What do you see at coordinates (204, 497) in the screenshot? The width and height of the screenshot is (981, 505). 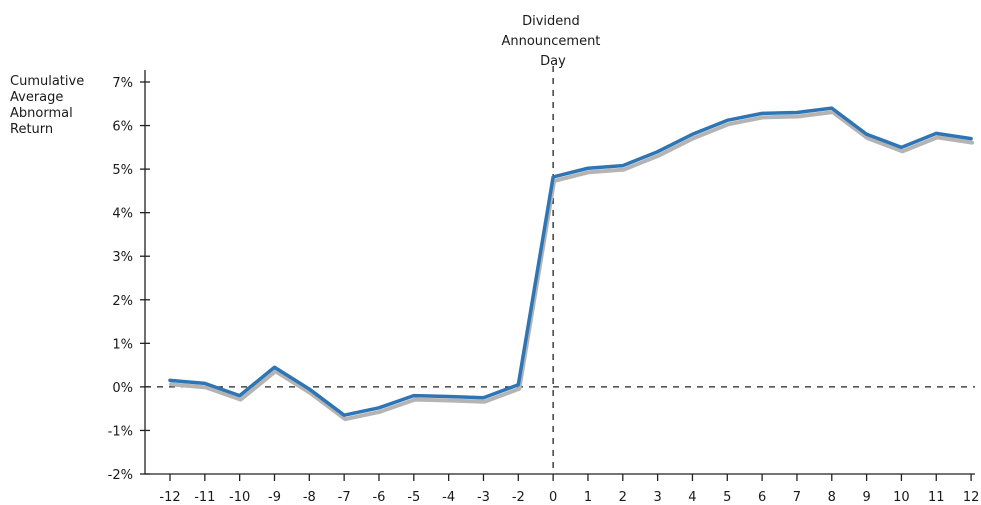 I see `x-tick-label: -11` at bounding box center [204, 497].